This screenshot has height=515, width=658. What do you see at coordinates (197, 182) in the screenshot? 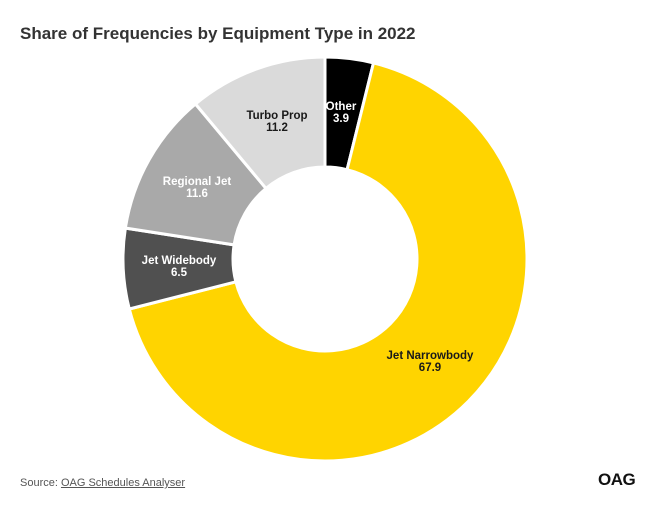
I see `slice-label-name: Regional Jet` at bounding box center [197, 182].